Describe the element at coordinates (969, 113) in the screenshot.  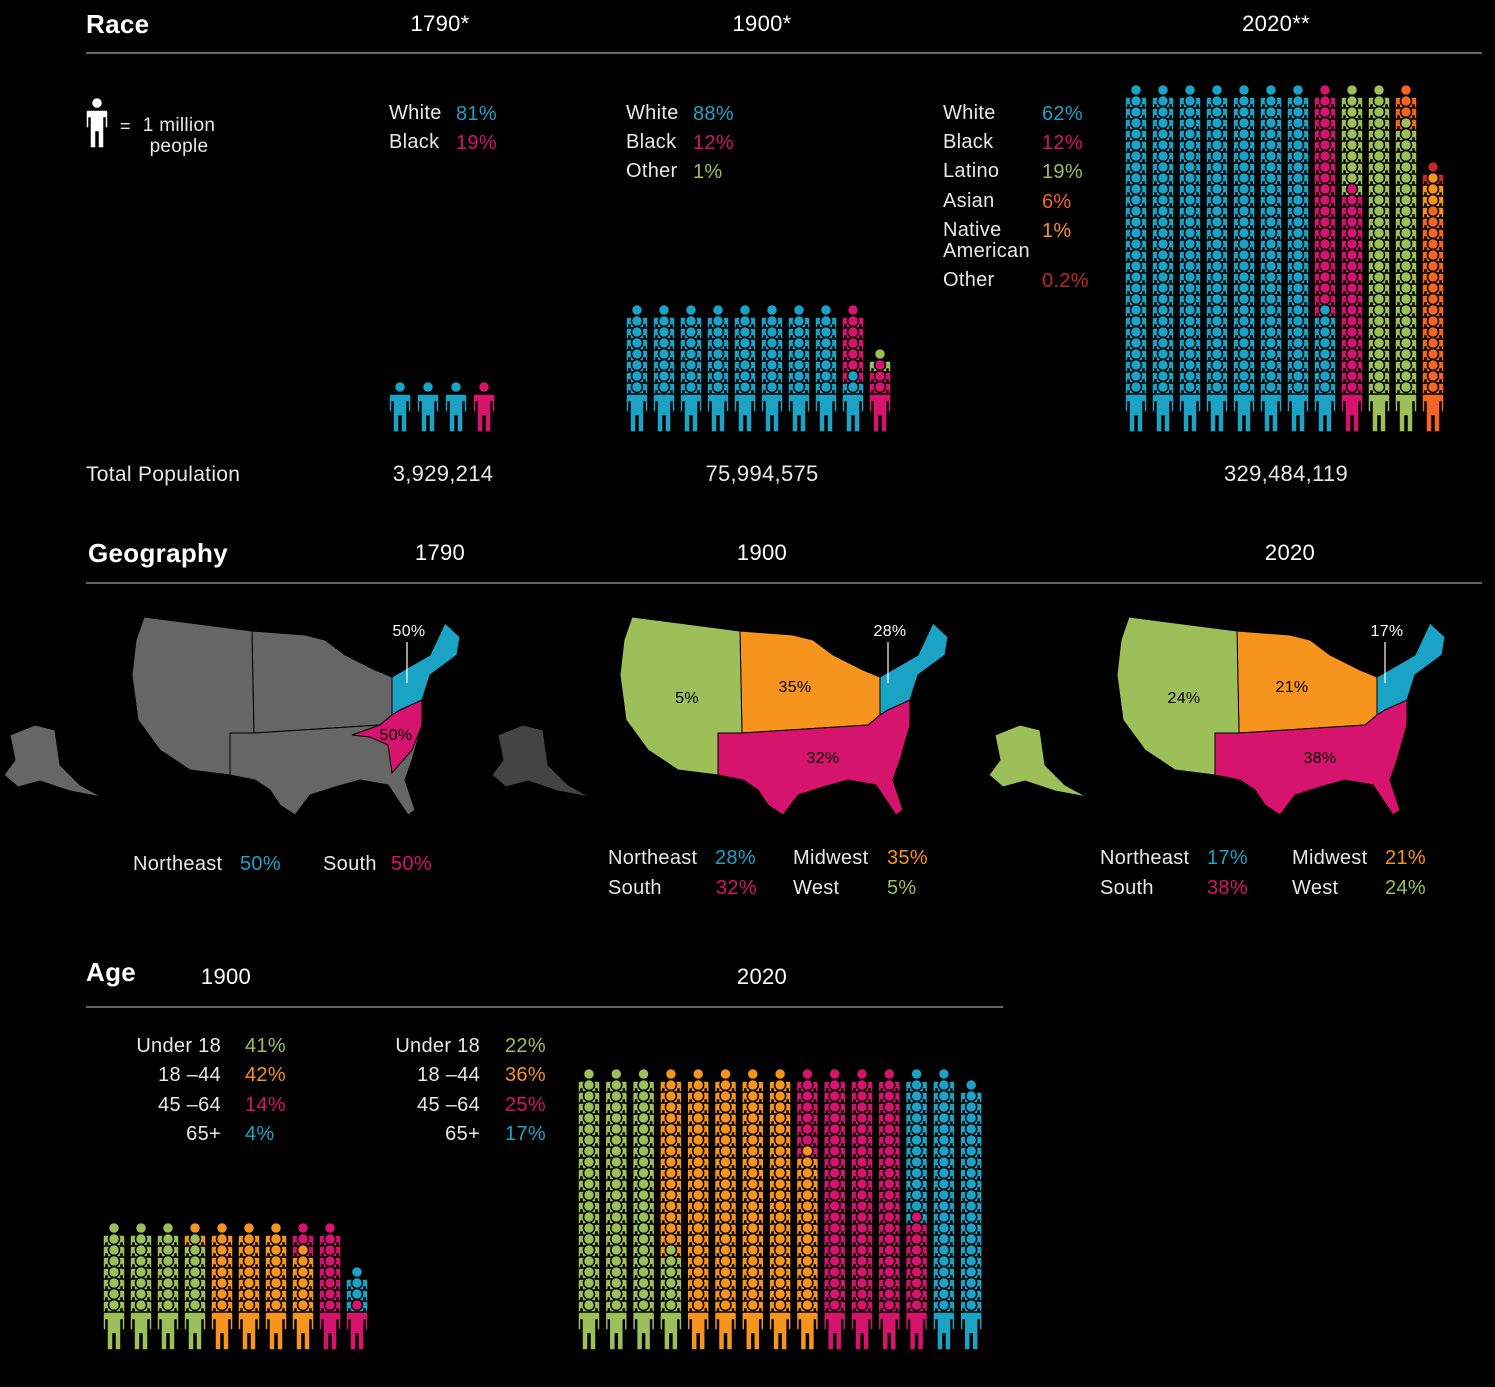
I see `legend-label: White` at that location.